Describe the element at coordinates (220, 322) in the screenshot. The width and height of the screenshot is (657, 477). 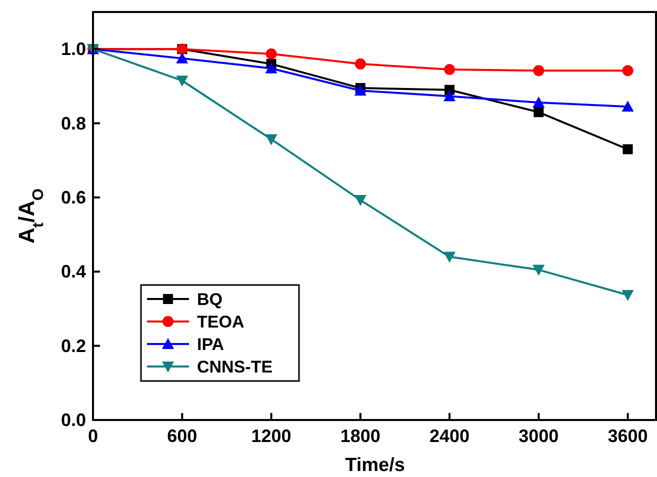
I see `legend-label: TEOA` at that location.